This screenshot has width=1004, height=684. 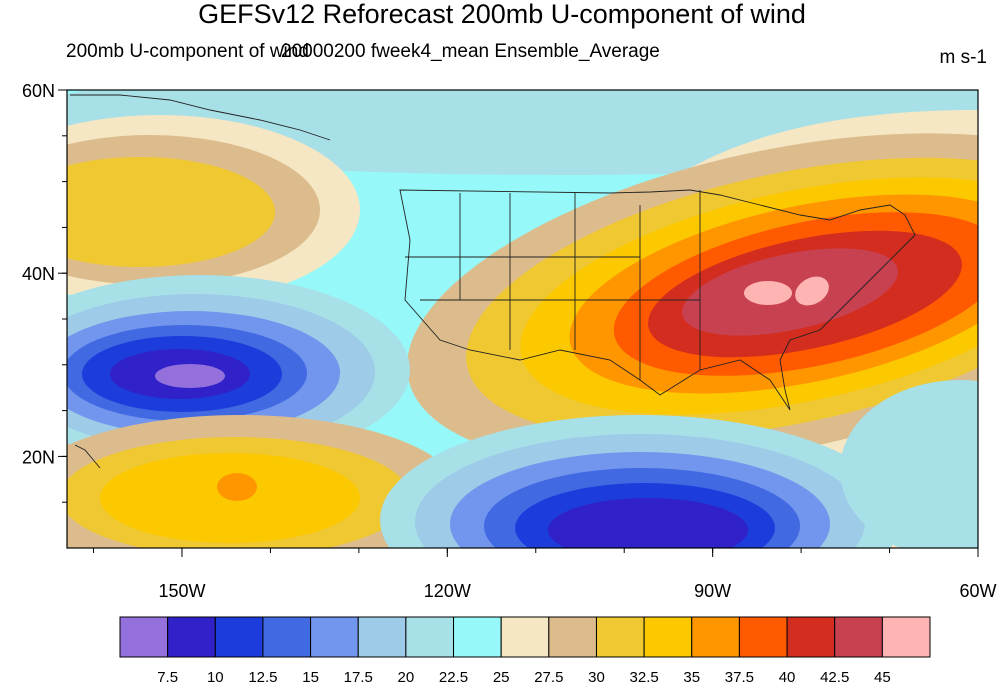 What do you see at coordinates (167, 676) in the screenshot?
I see `colorbar-level-label: 7.5` at bounding box center [167, 676].